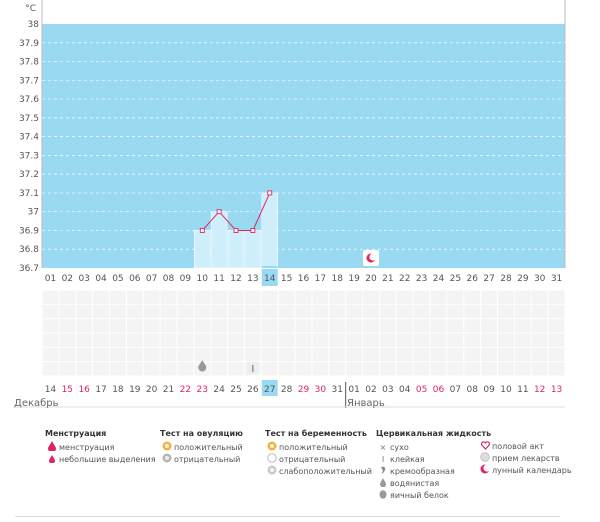  Describe the element at coordinates (433, 496) in the screenshot. I see `legend-item: яичный белок` at that location.